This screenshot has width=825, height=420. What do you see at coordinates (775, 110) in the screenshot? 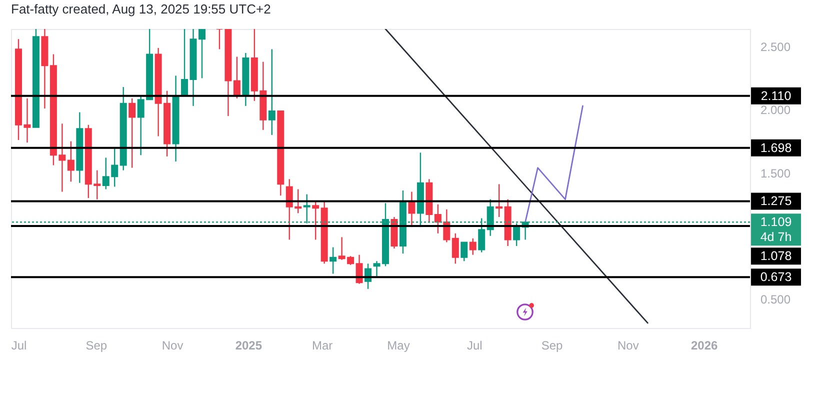
I see `y-tick-label: 2.000` at bounding box center [775, 110].